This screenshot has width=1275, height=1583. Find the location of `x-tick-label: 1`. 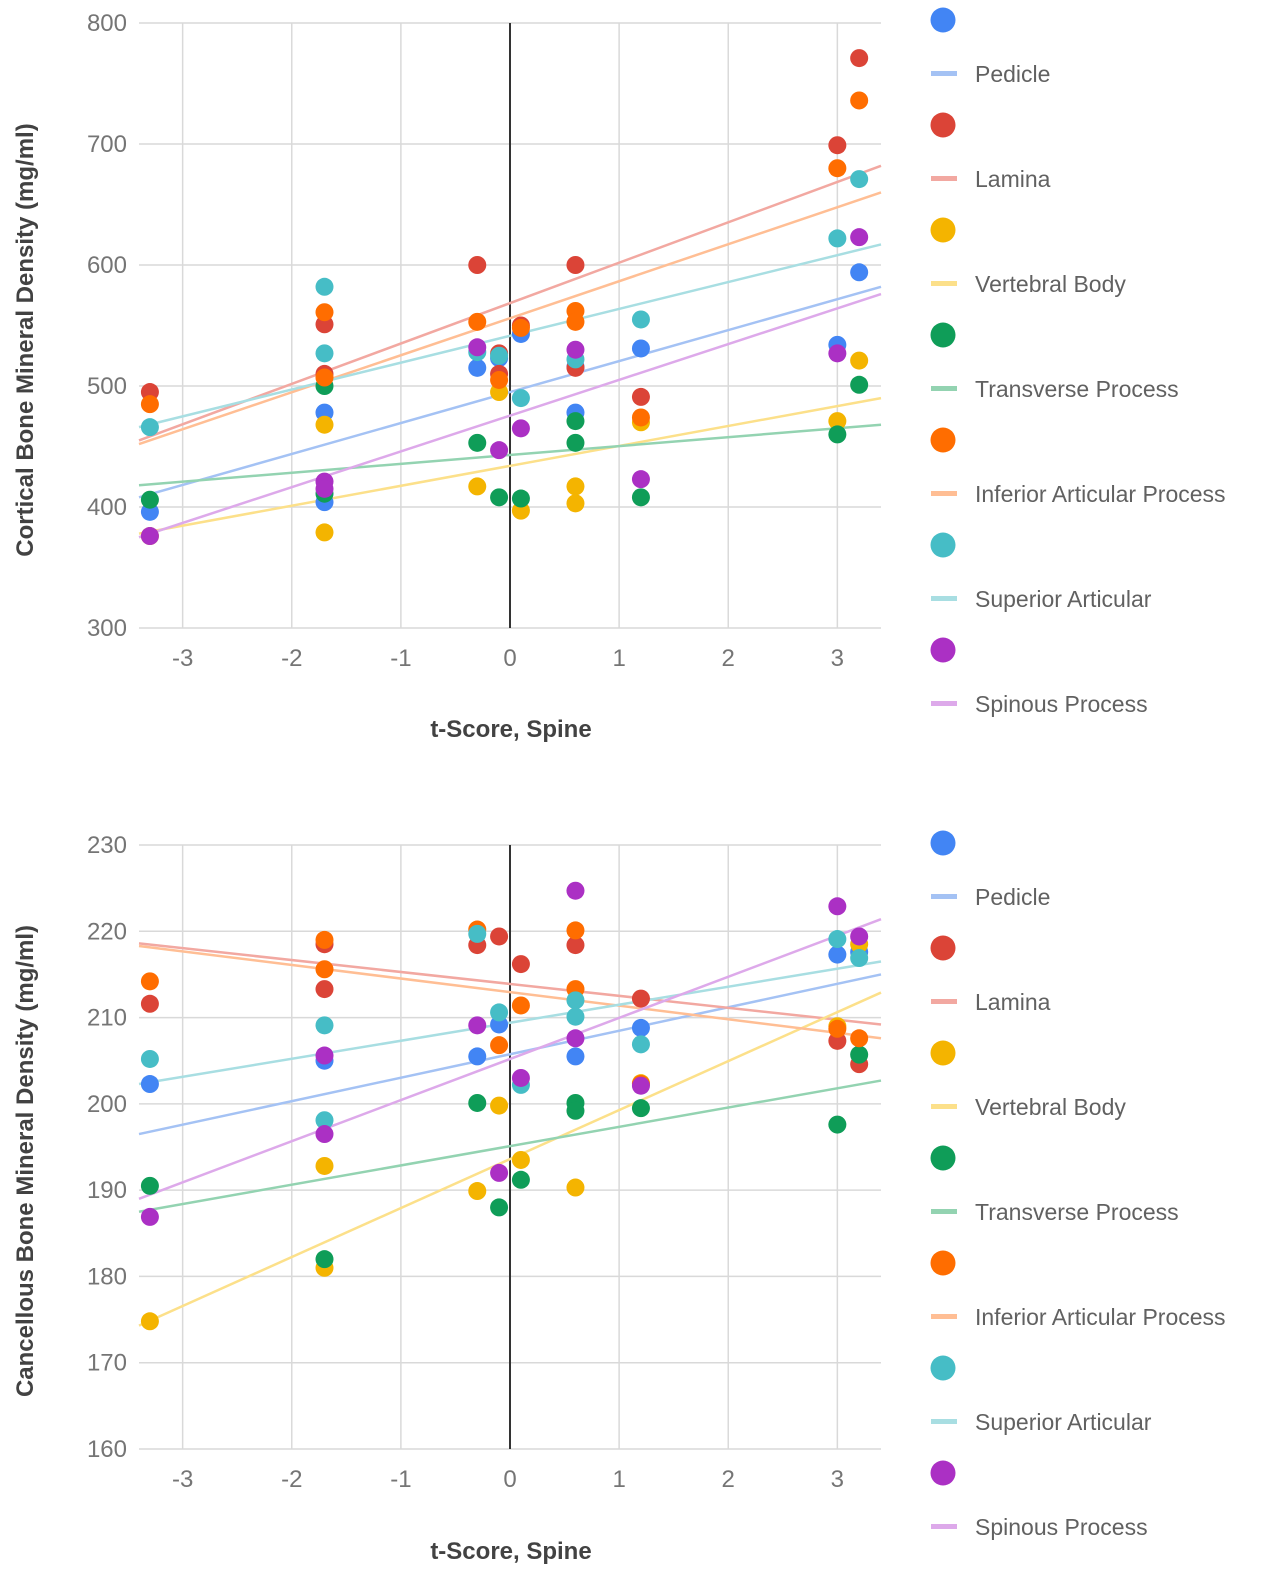

x-tick-label: 1 is located at coordinates (618, 1479).